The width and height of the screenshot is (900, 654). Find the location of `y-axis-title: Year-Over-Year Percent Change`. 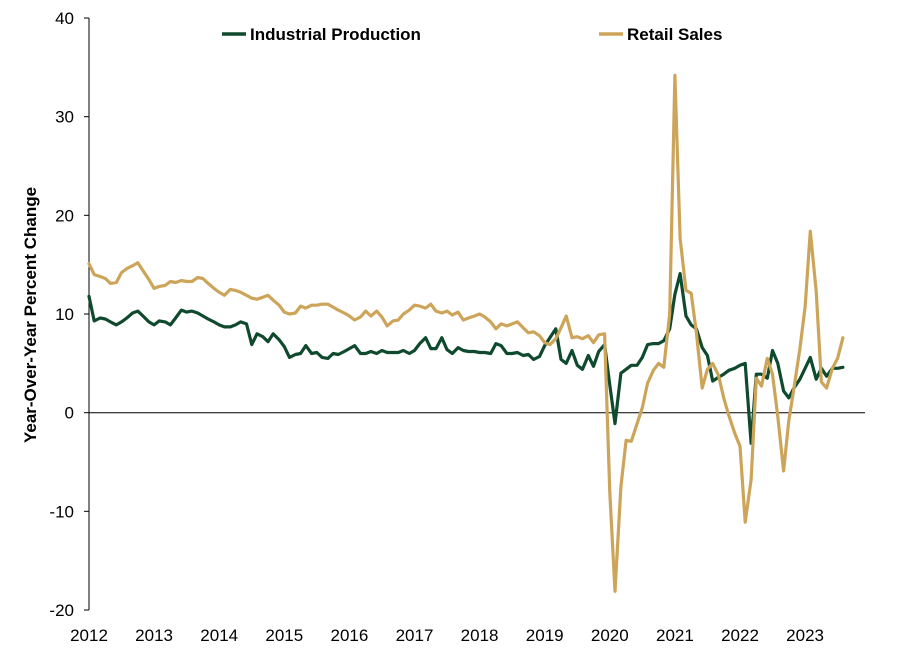

y-axis-title: Year-Over-Year Percent Change is located at coordinates (30, 315).